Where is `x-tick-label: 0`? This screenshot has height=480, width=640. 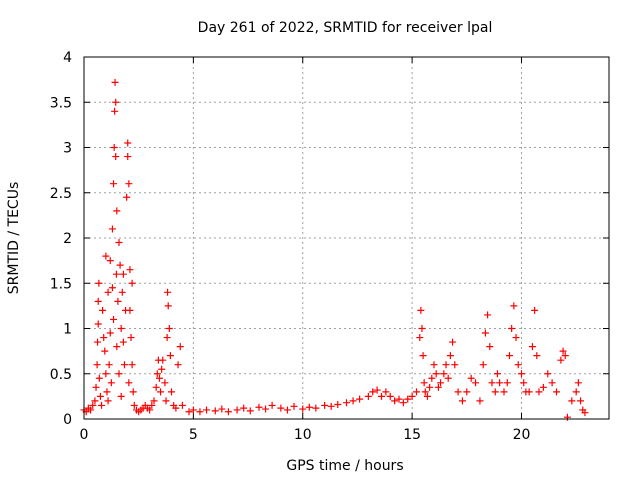
x-tick-label: 0 is located at coordinates (84, 435).